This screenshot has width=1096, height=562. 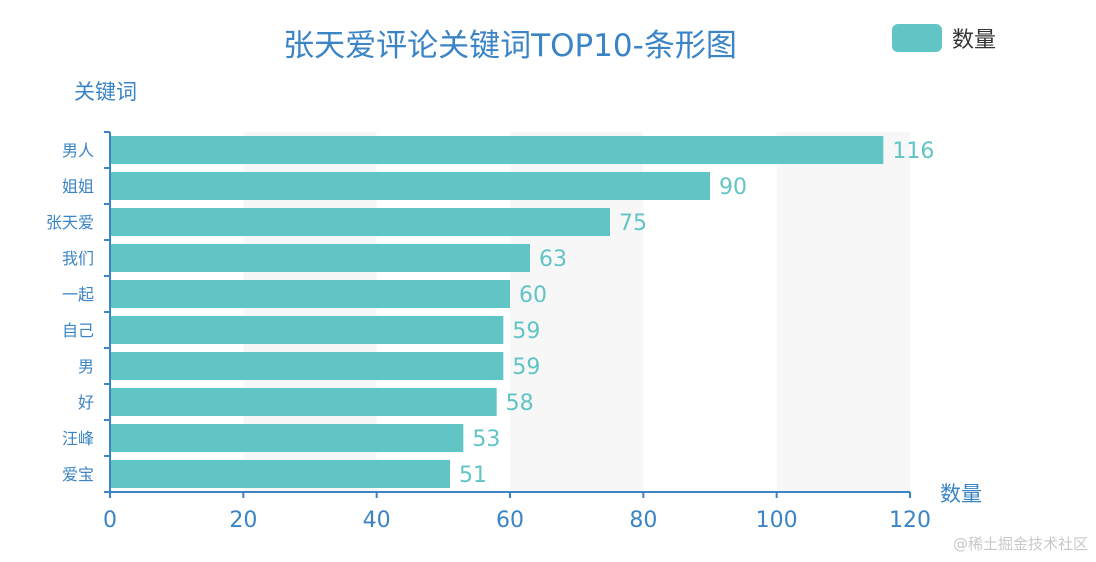 I want to click on y-axis-label: 关键词, so click(x=105, y=92).